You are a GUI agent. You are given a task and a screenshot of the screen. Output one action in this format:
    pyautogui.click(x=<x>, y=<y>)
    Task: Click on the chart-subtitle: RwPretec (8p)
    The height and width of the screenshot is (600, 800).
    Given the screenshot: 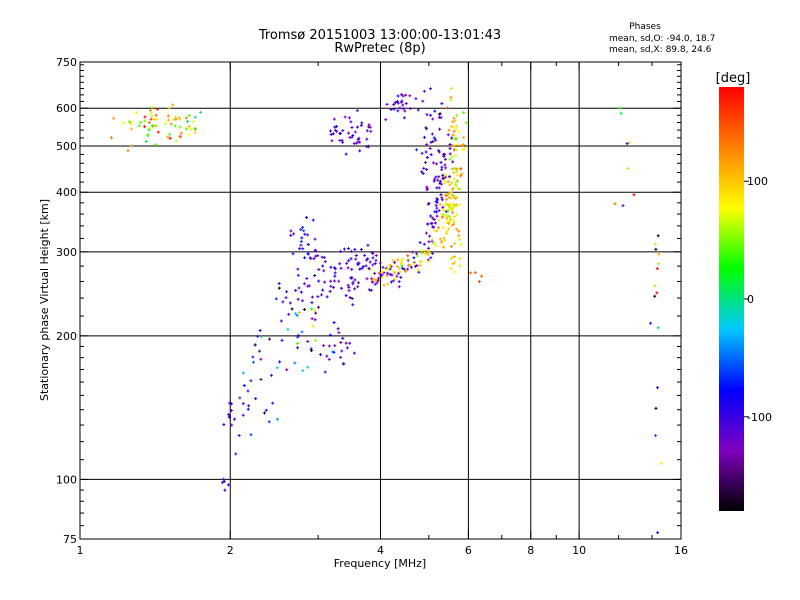 What is the action you would take?
    pyautogui.click(x=379, y=48)
    